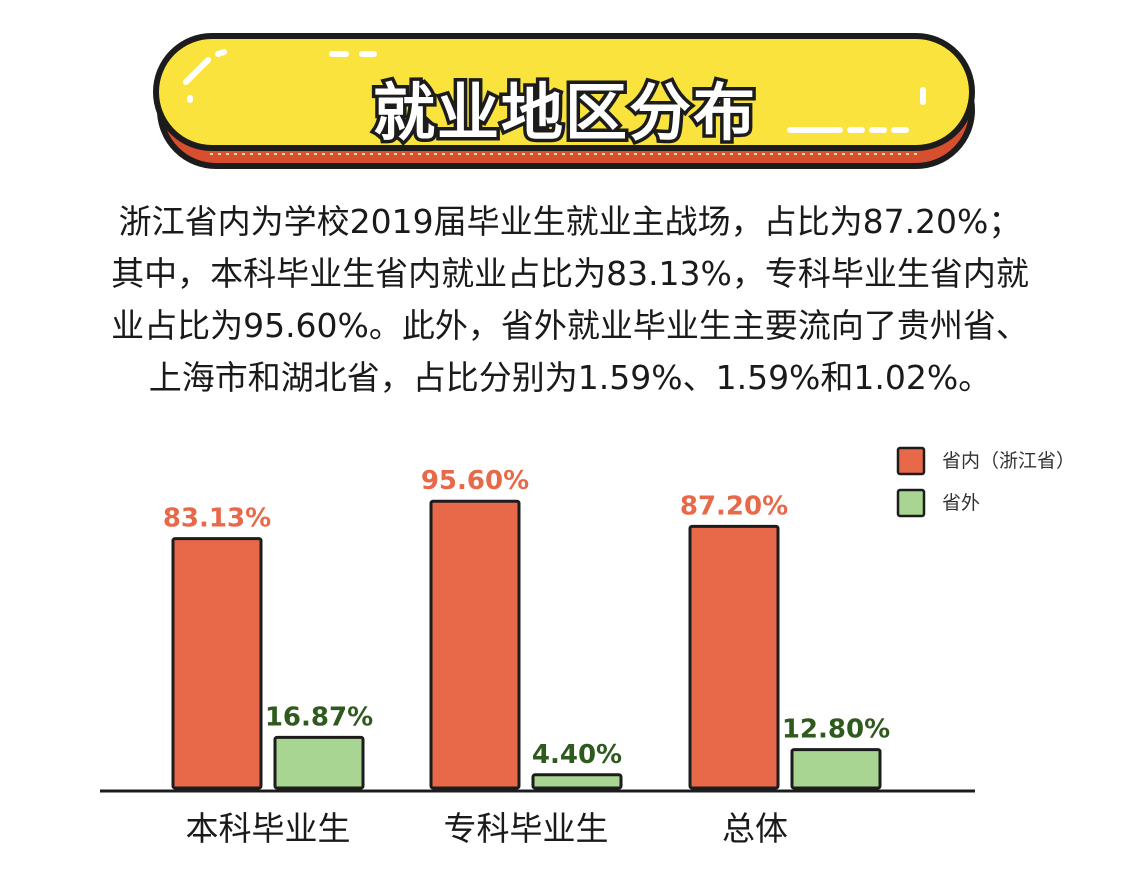 The image size is (1140, 890). I want to click on paragraph-line-2: 其中，本科毕业生省内就业占比为83.13%，专科毕业生省内就, so click(570, 273).